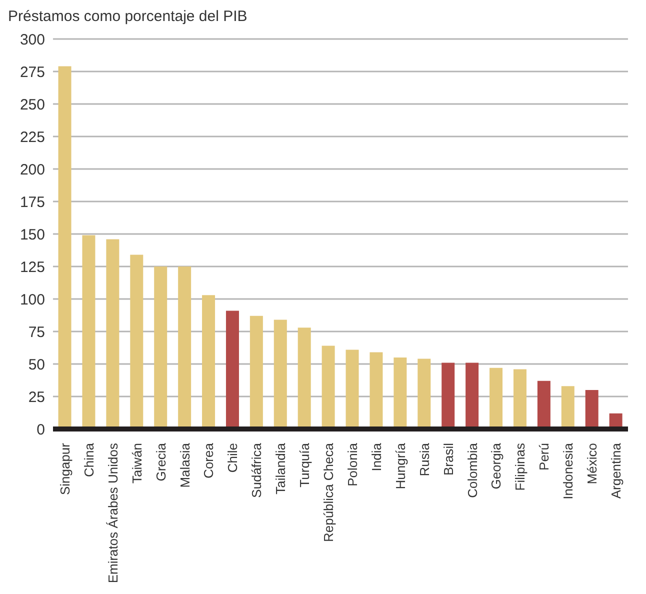 The image size is (646, 594). Describe the element at coordinates (136, 463) in the screenshot. I see `x-tick-label: Taiwán` at that location.